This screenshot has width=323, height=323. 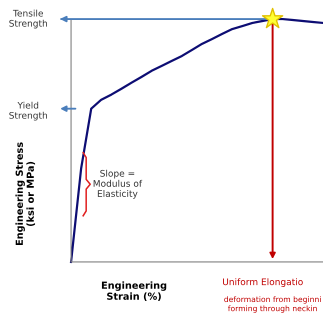 I want to click on ref-line-label: Tensile Strength, so click(x=28, y=19).